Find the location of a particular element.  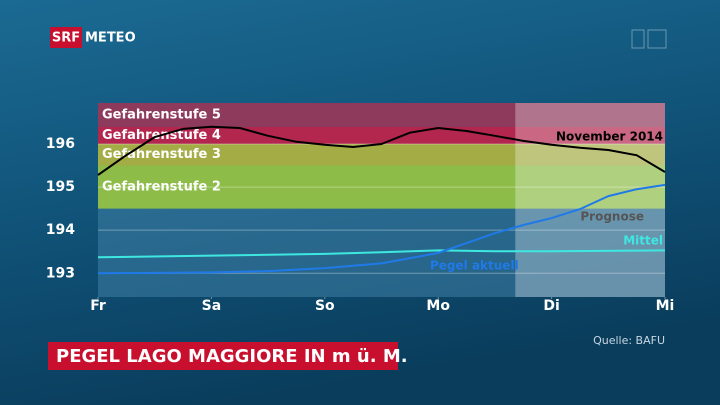

band-label: Gefahrenstufe 2 is located at coordinates (161, 187).